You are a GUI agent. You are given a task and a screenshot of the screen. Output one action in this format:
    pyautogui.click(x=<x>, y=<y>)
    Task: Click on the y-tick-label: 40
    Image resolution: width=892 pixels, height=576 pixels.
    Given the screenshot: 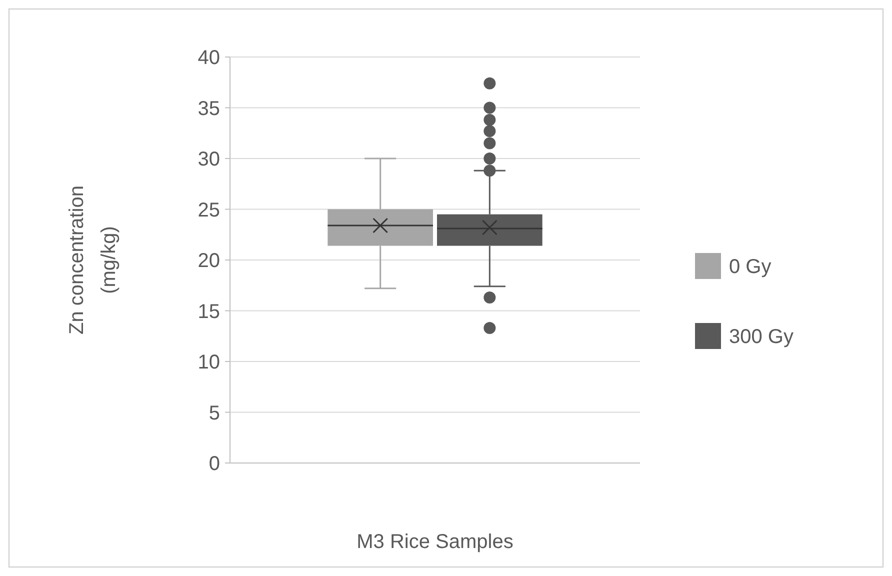 What is the action you would take?
    pyautogui.click(x=209, y=58)
    